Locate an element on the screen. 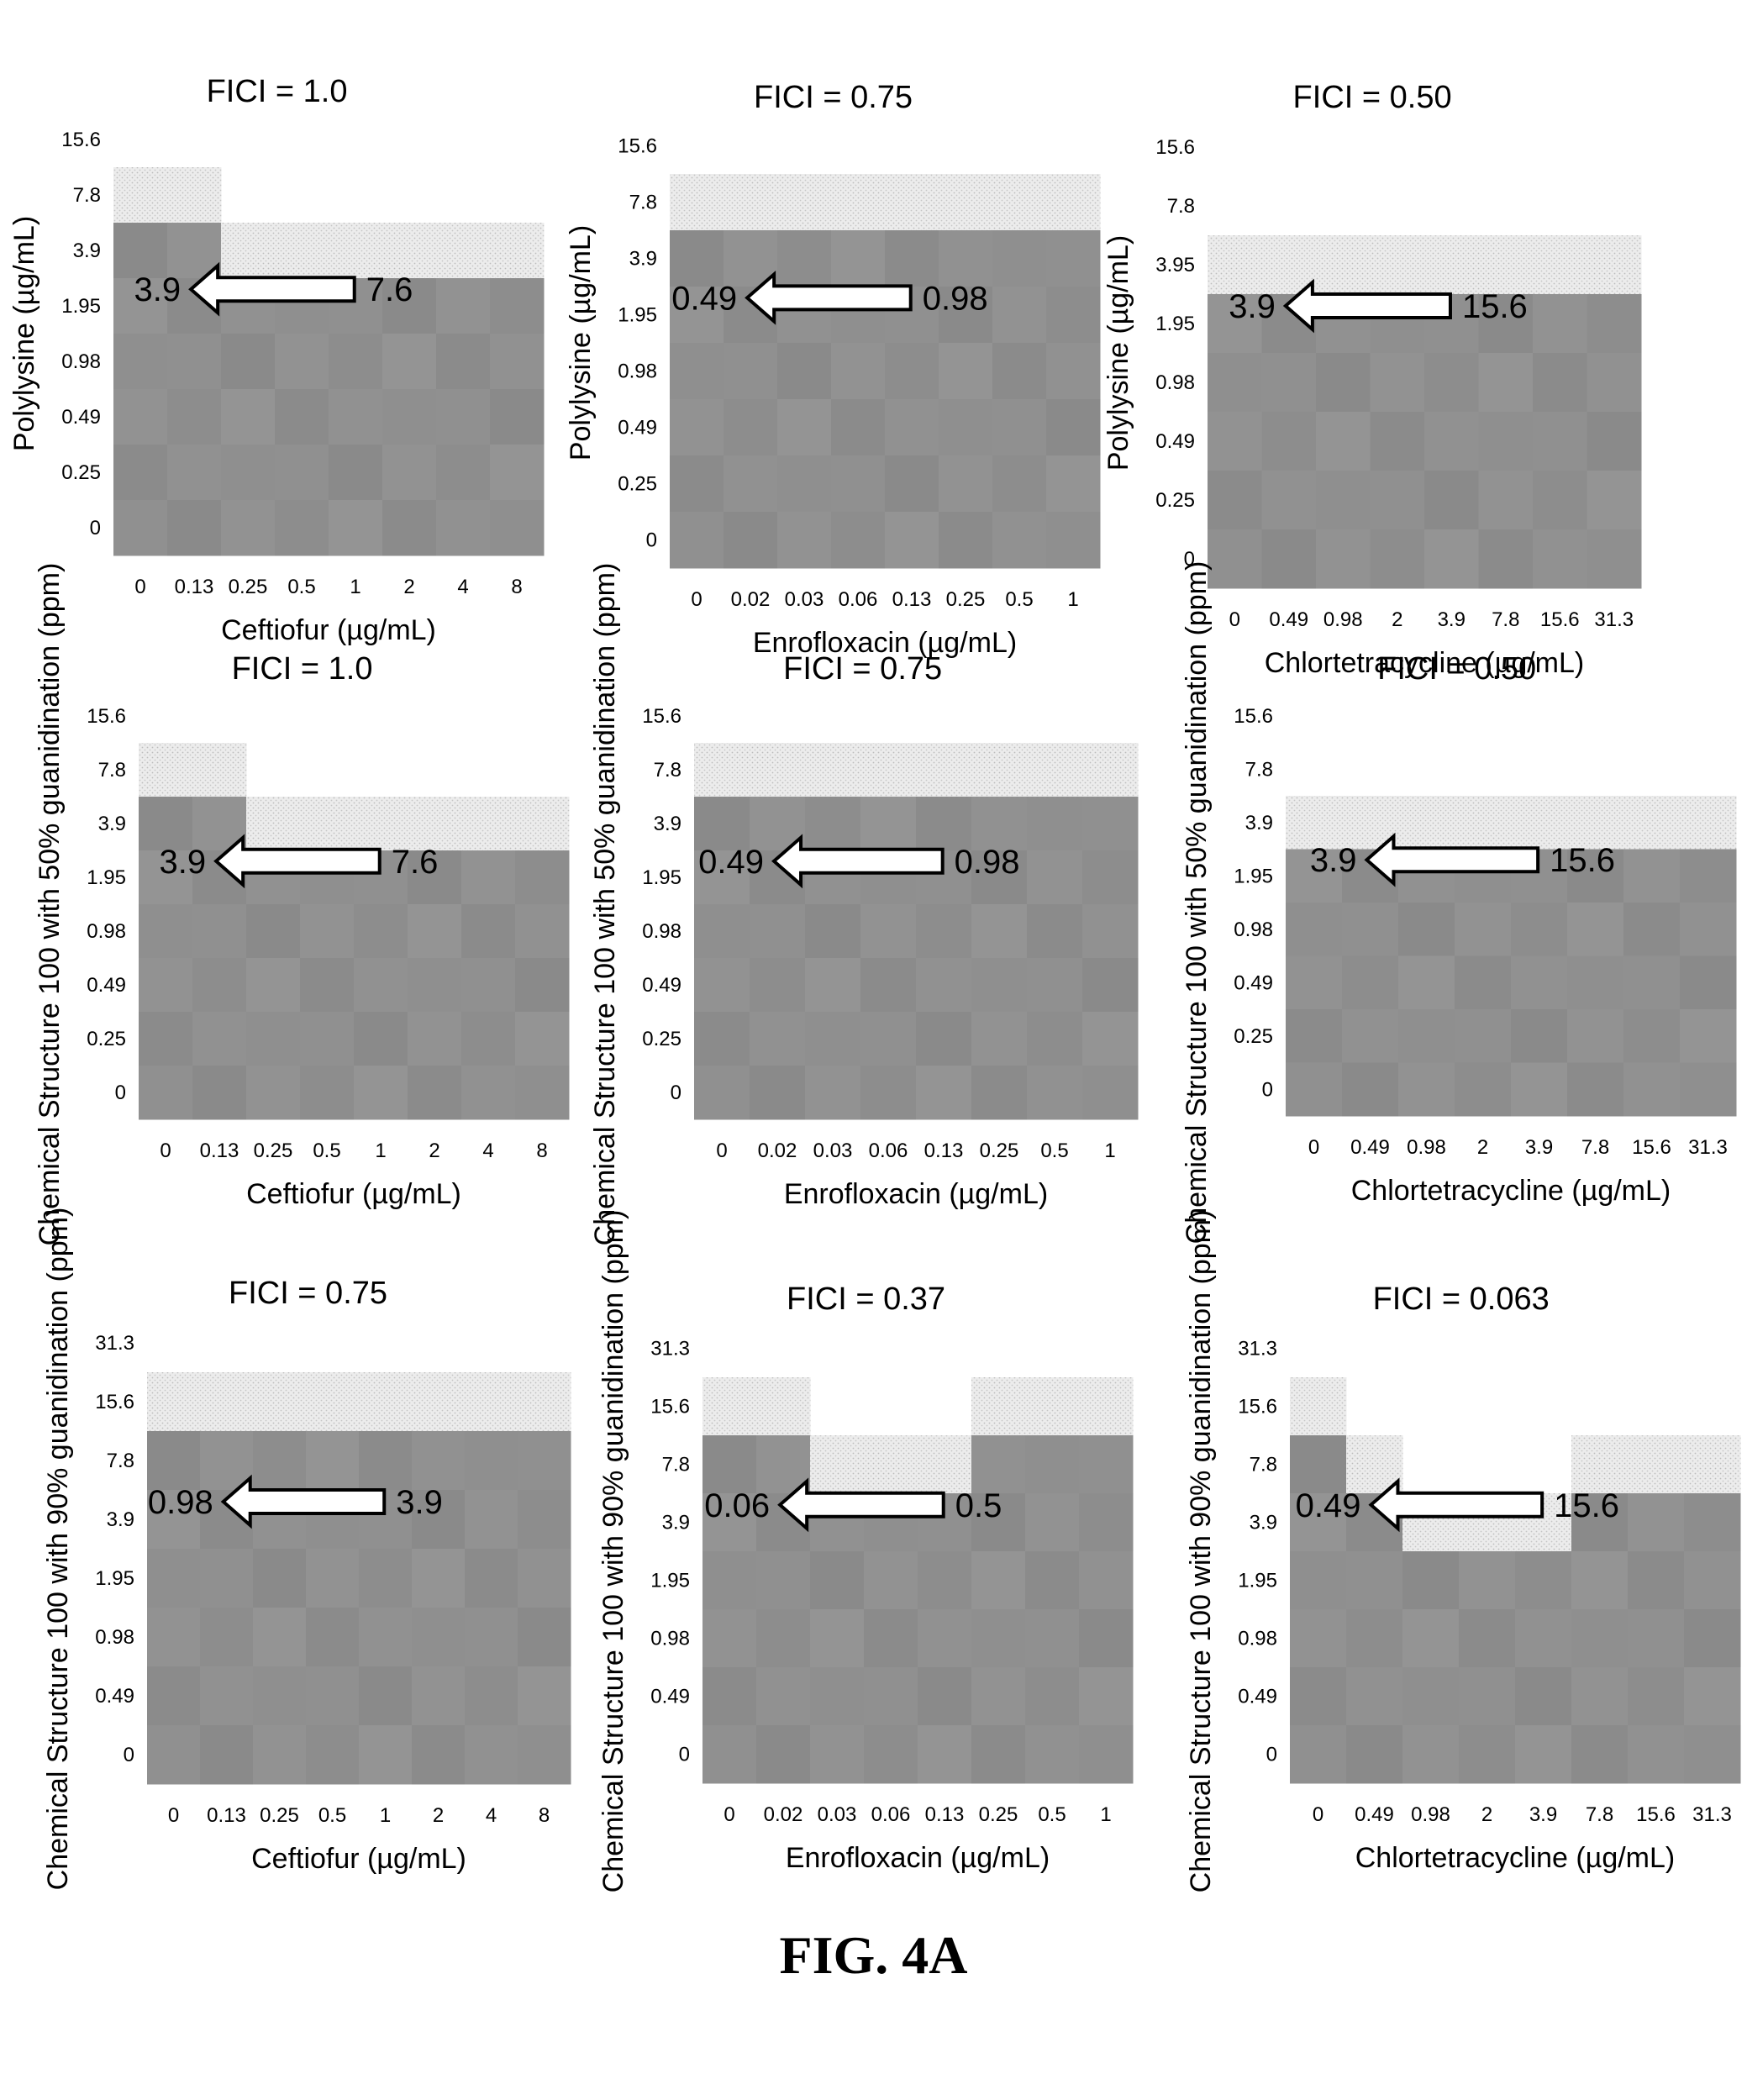 The image size is (1747, 2100). mic-shift-arrow is located at coordinates (1456, 1505).